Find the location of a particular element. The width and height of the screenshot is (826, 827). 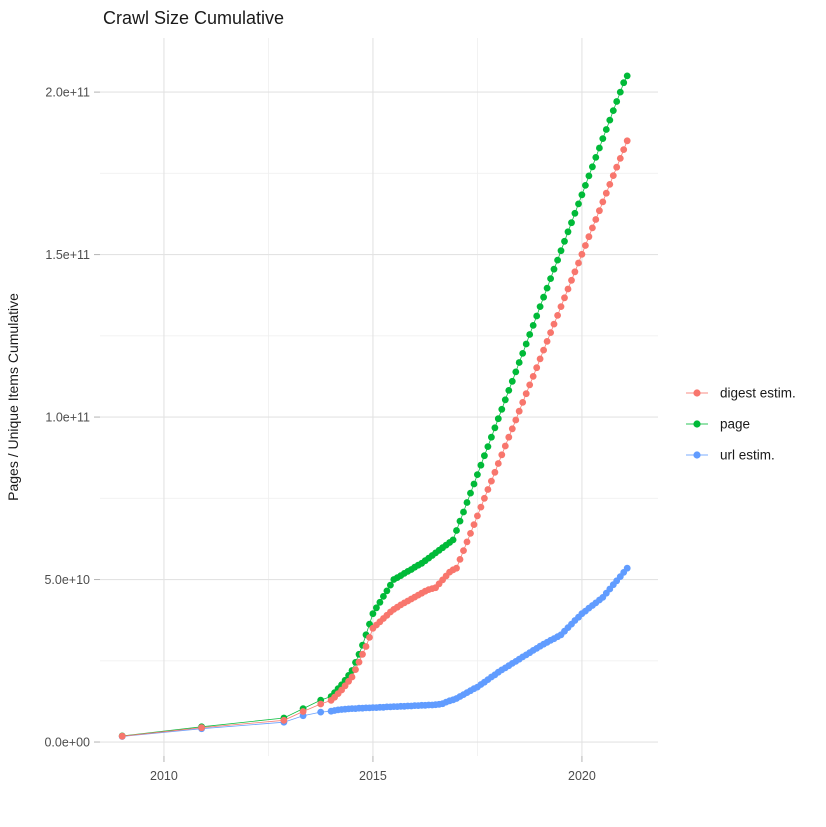

legend-item-url: url estim. is located at coordinates (730, 455).